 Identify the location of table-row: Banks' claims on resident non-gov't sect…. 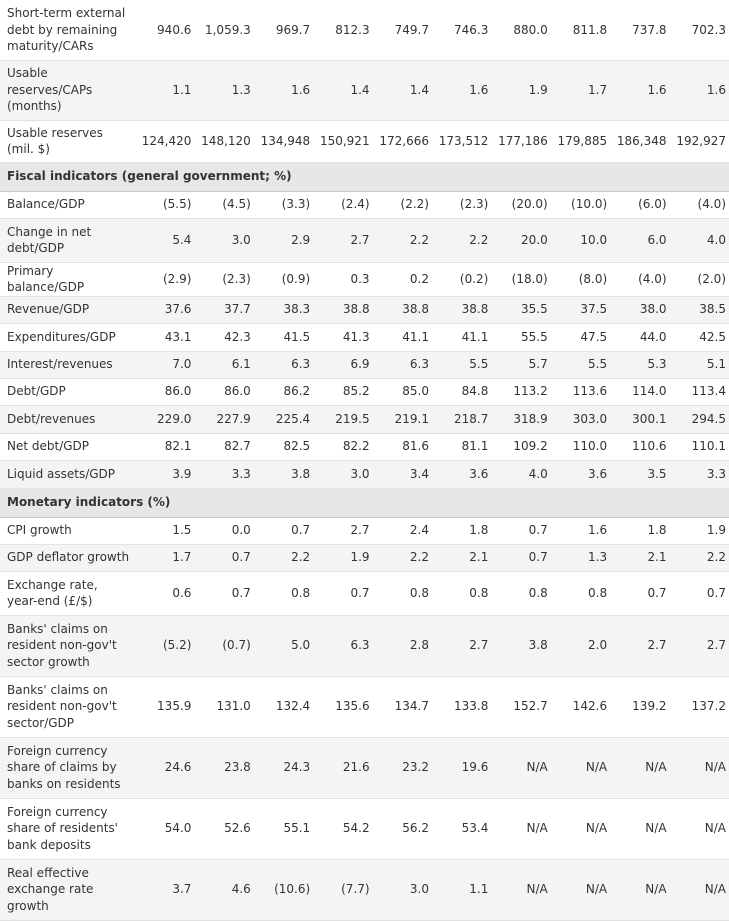
(364, 706).